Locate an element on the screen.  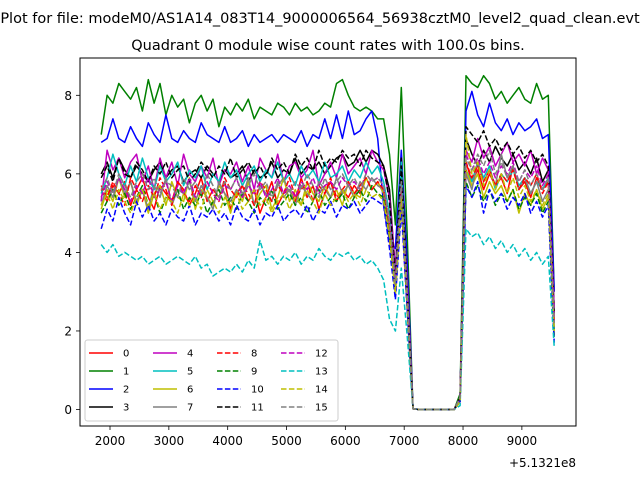
x-tick-label: 3000 is located at coordinates (169, 441).